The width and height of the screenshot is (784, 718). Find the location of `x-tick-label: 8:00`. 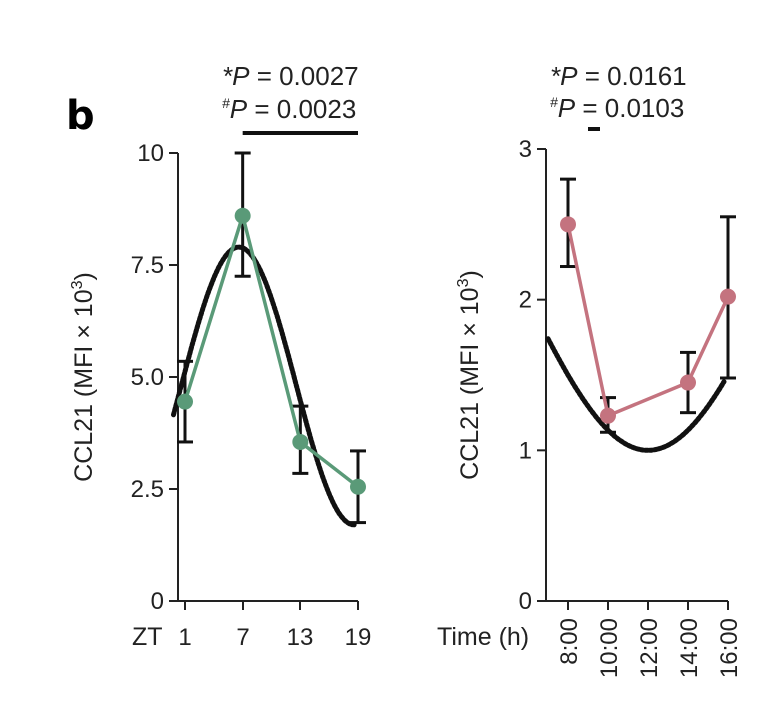

x-tick-label: 8:00 is located at coordinates (569, 641).